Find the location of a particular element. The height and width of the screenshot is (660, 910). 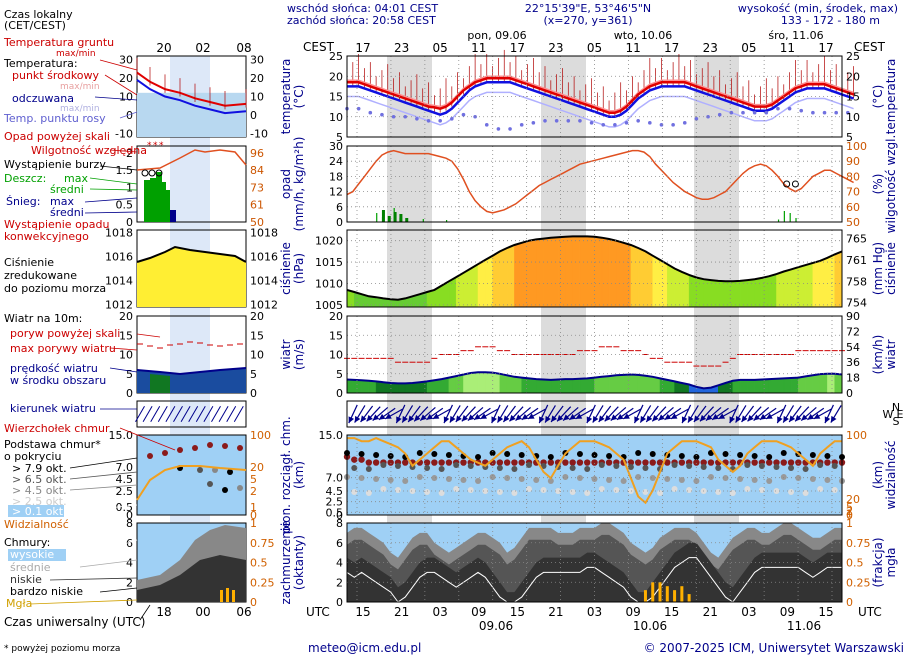

legend-storm-marker is located at coordinates (159, 173).